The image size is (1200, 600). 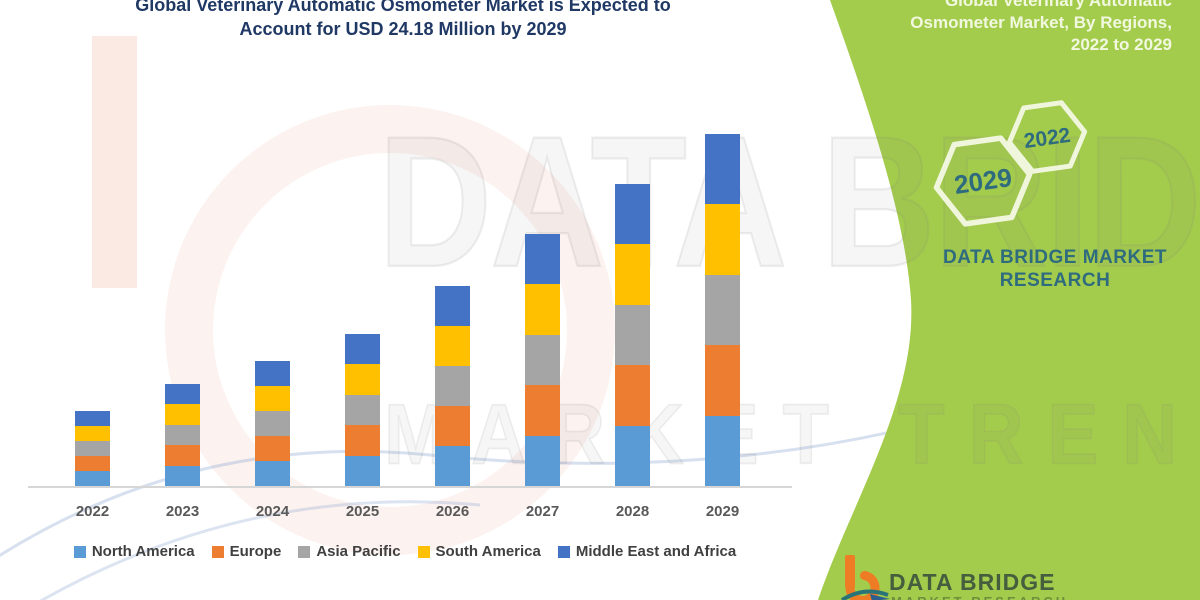 I want to click on bar-segment-2026-asia-pacific, so click(x=452, y=385).